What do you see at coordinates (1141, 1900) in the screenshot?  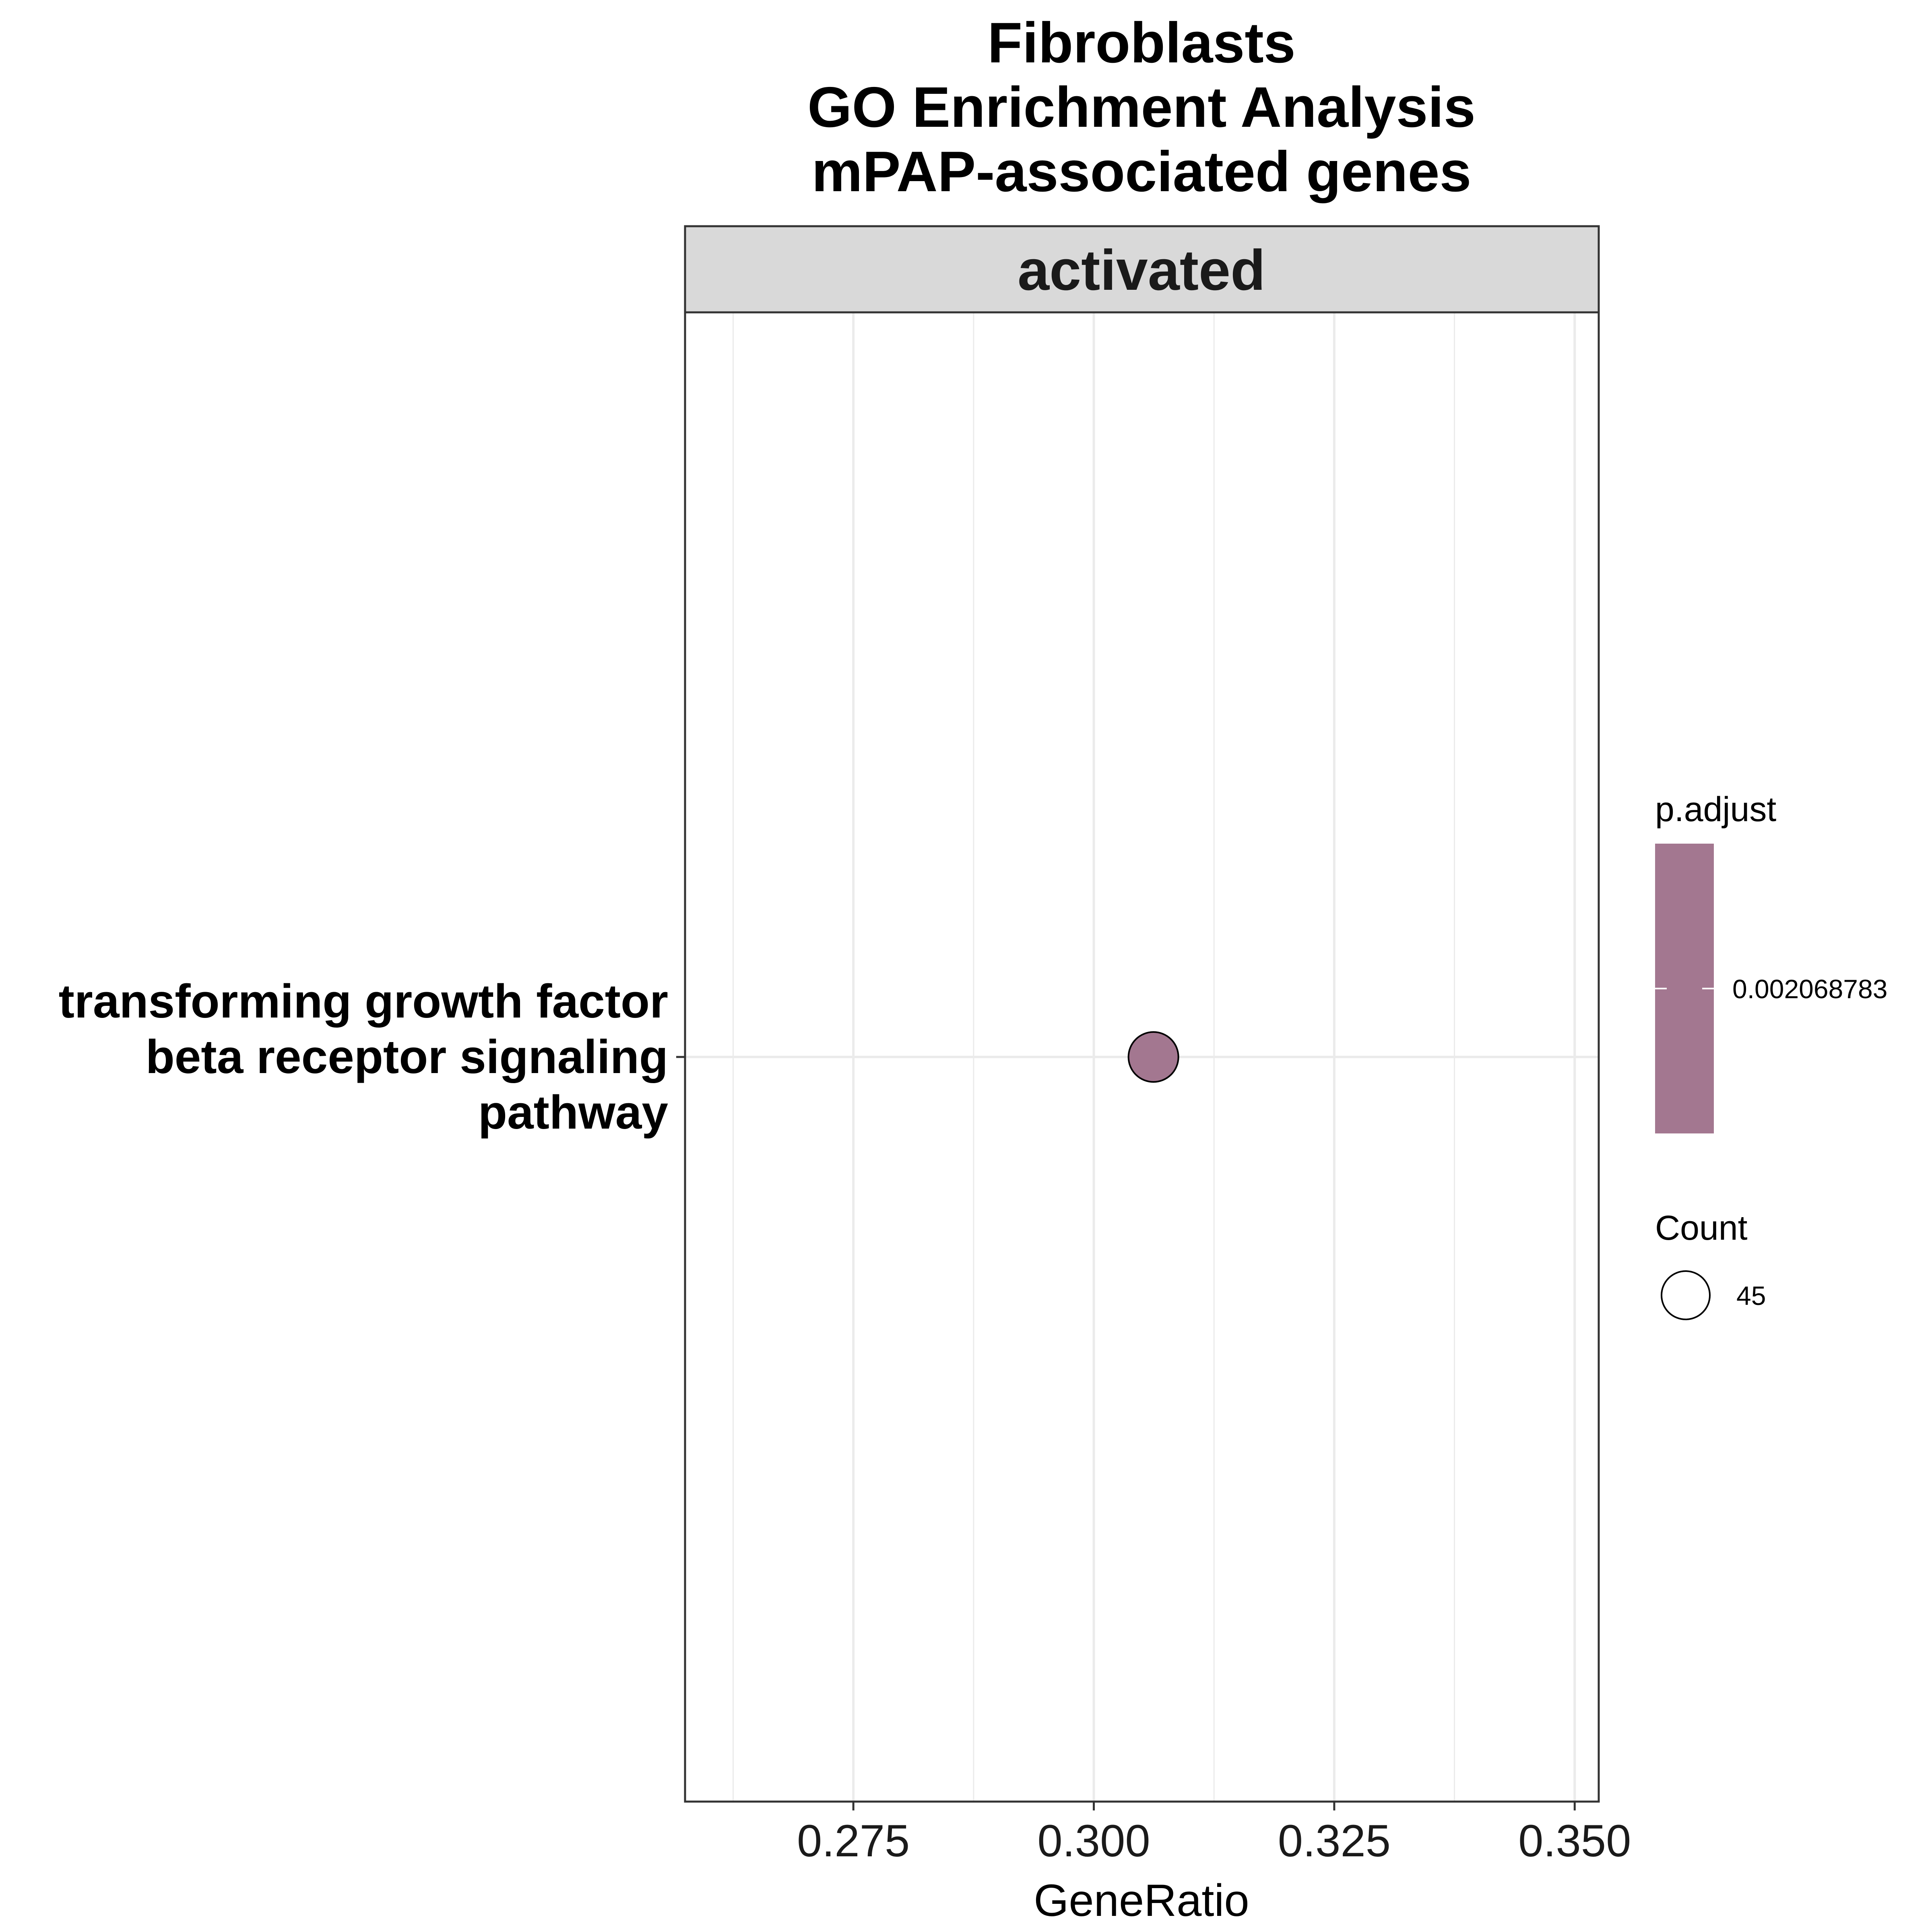 I see `x-axis-title: GeneRatio` at bounding box center [1141, 1900].